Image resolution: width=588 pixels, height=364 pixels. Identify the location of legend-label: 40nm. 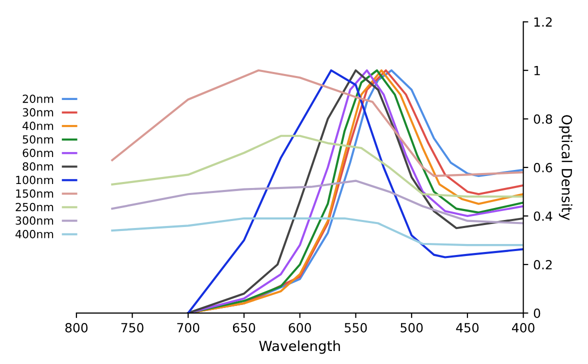
(38, 126).